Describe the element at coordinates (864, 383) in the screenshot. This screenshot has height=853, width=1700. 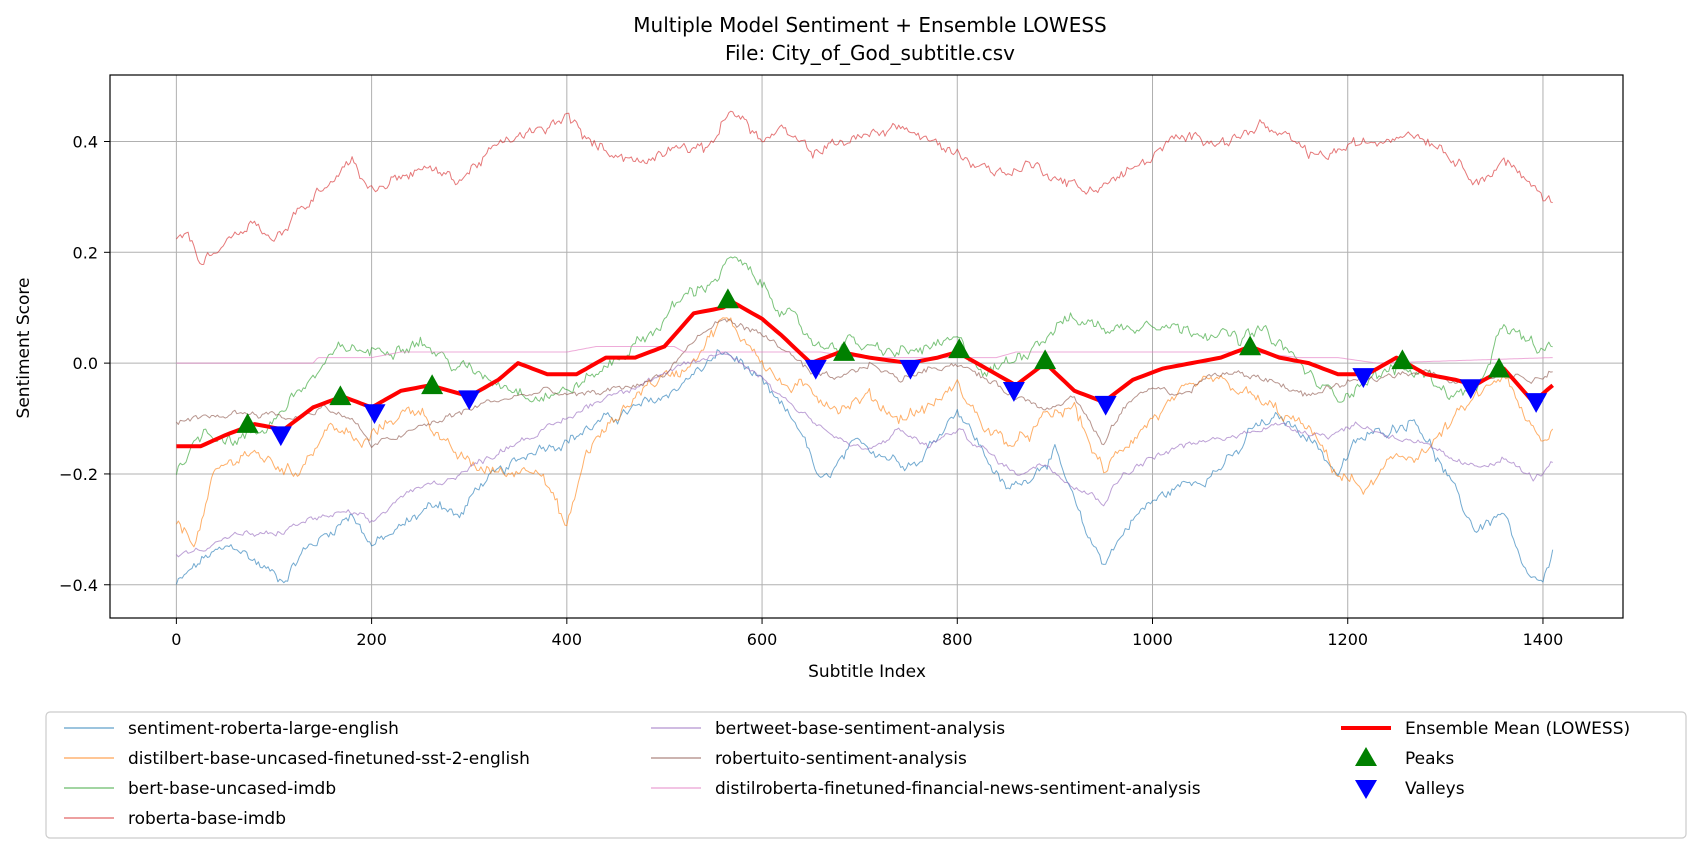
I see `series-line-robertuito-sentiment-analysis` at that location.